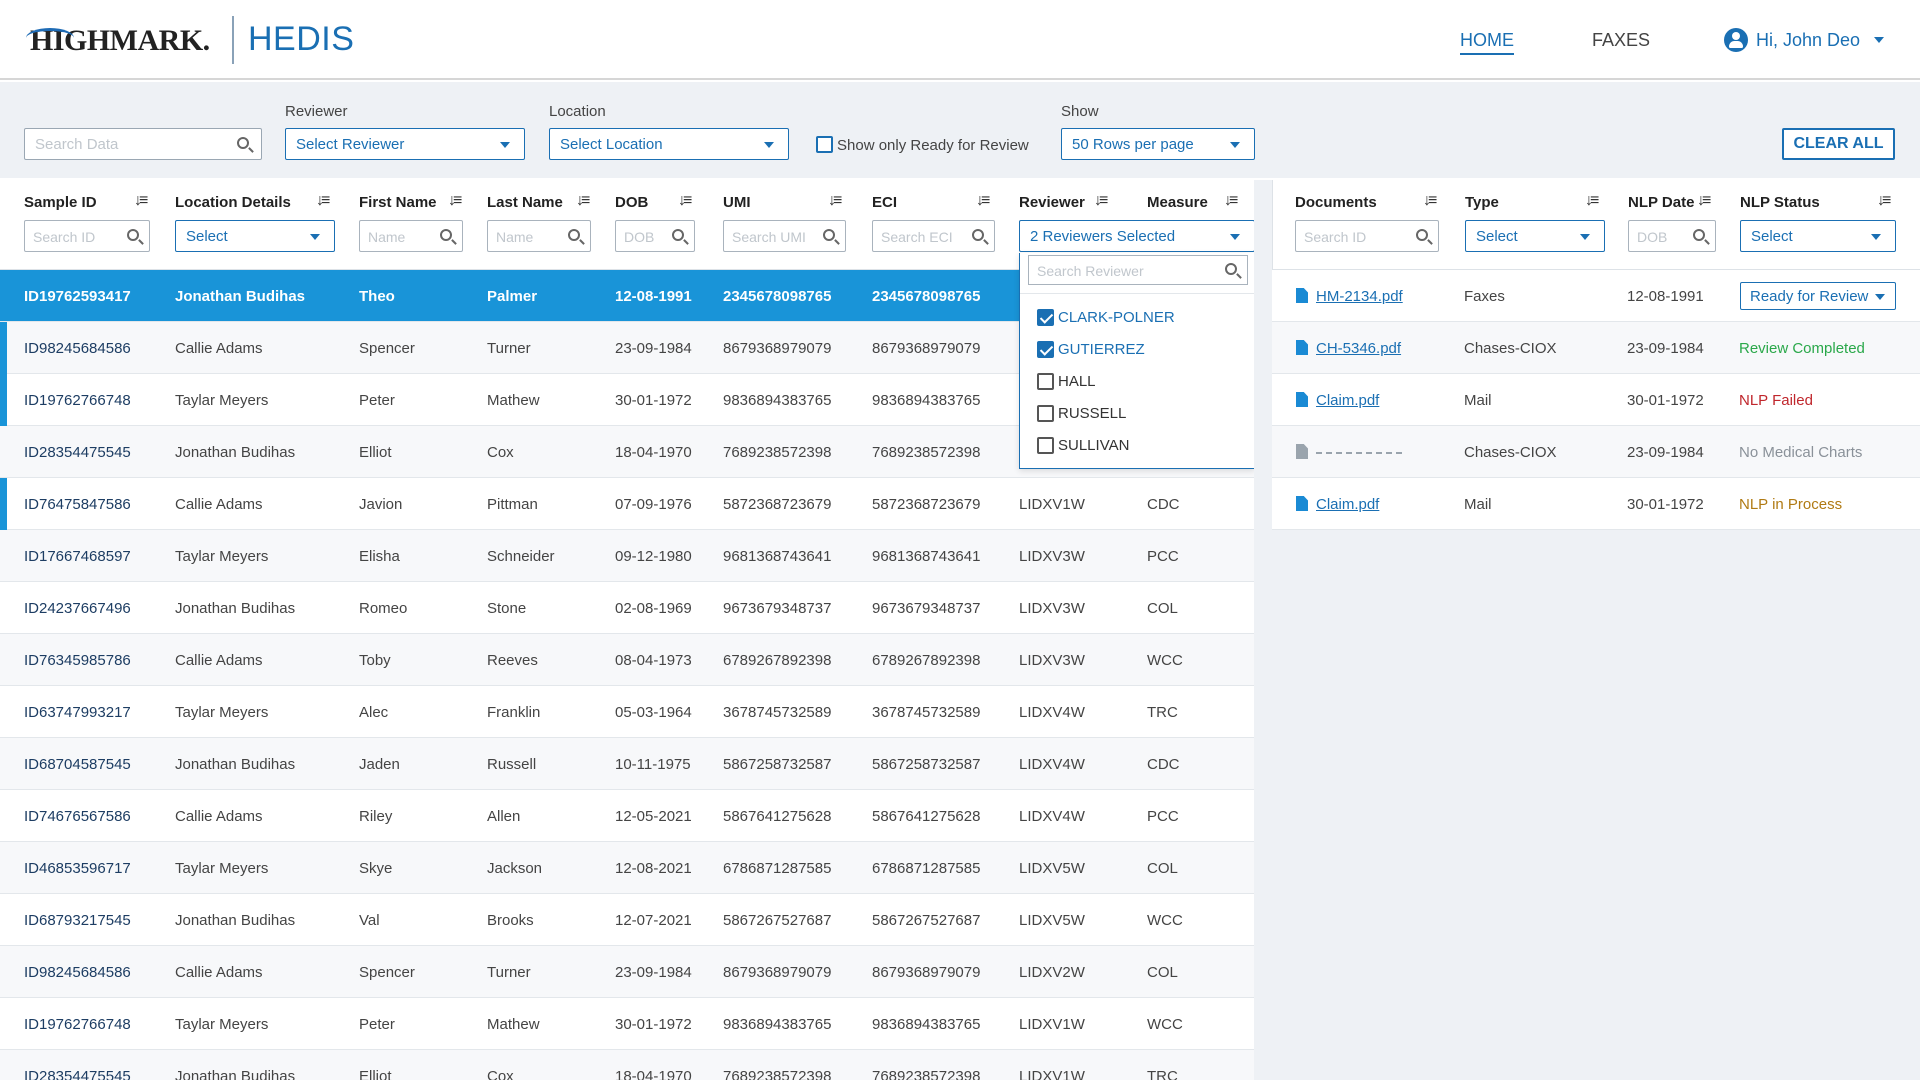 The width and height of the screenshot is (1920, 1080). Describe the element at coordinates (1621, 40) in the screenshot. I see `nav-faxes: FAXES` at that location.